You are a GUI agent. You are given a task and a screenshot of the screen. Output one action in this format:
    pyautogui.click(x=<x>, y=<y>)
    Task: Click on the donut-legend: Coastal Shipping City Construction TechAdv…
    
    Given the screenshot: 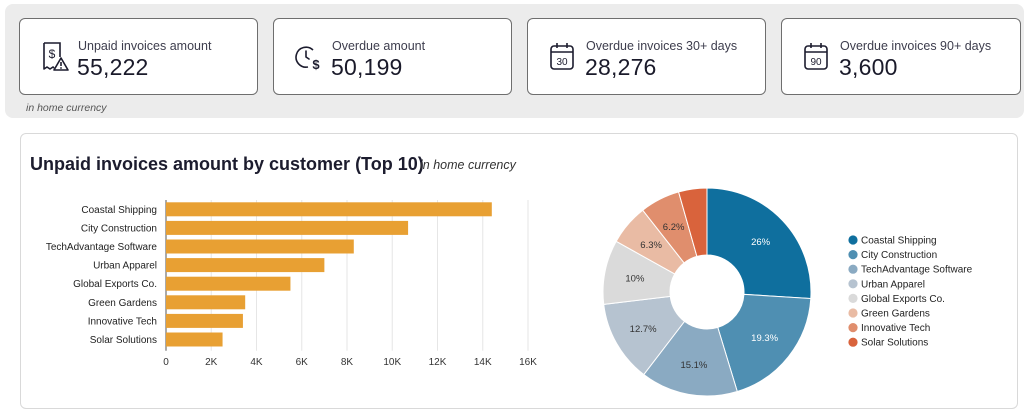 What is the action you would take?
    pyautogui.click(x=910, y=292)
    